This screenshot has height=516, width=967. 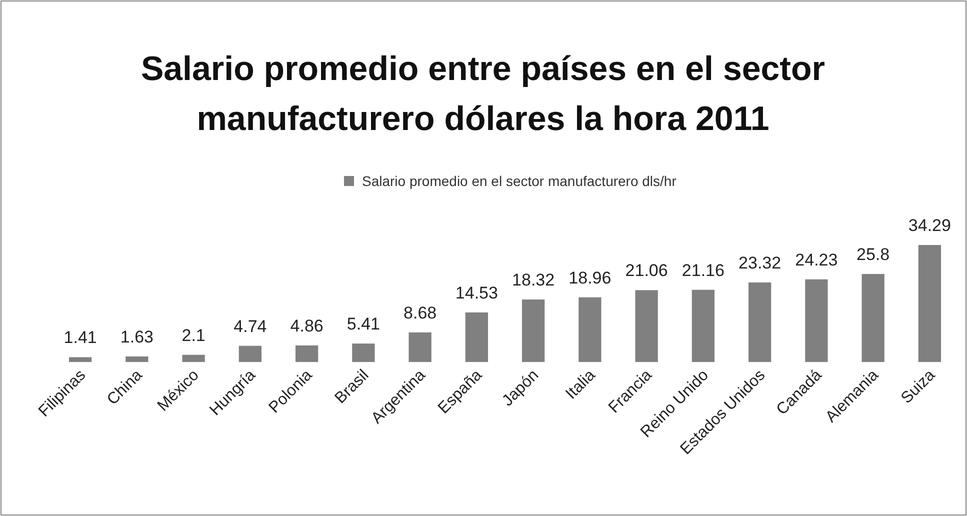 I want to click on data-label: 21.06, so click(x=646, y=270).